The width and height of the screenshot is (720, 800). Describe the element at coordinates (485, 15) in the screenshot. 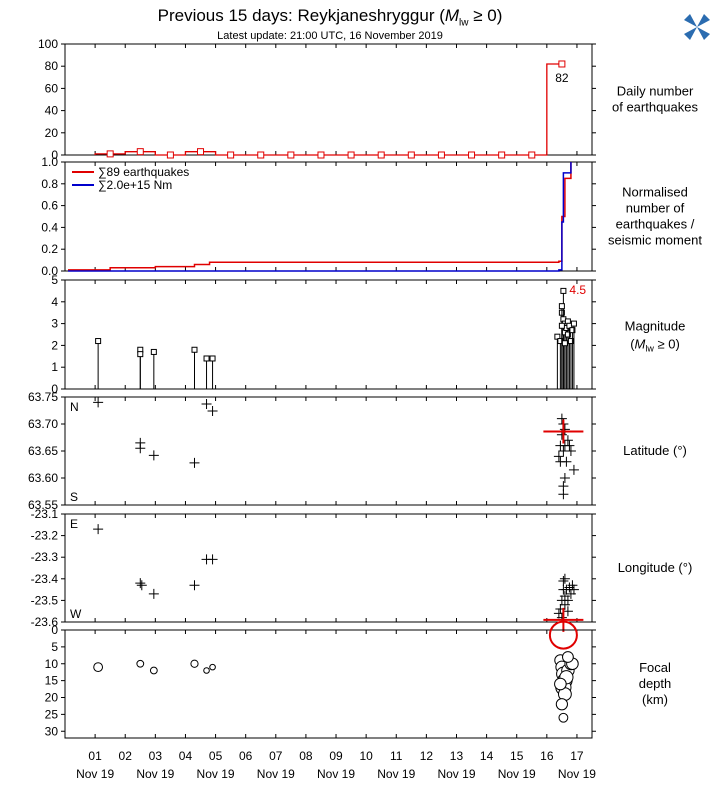

I see `title-suffix: ≥ 0)` at that location.